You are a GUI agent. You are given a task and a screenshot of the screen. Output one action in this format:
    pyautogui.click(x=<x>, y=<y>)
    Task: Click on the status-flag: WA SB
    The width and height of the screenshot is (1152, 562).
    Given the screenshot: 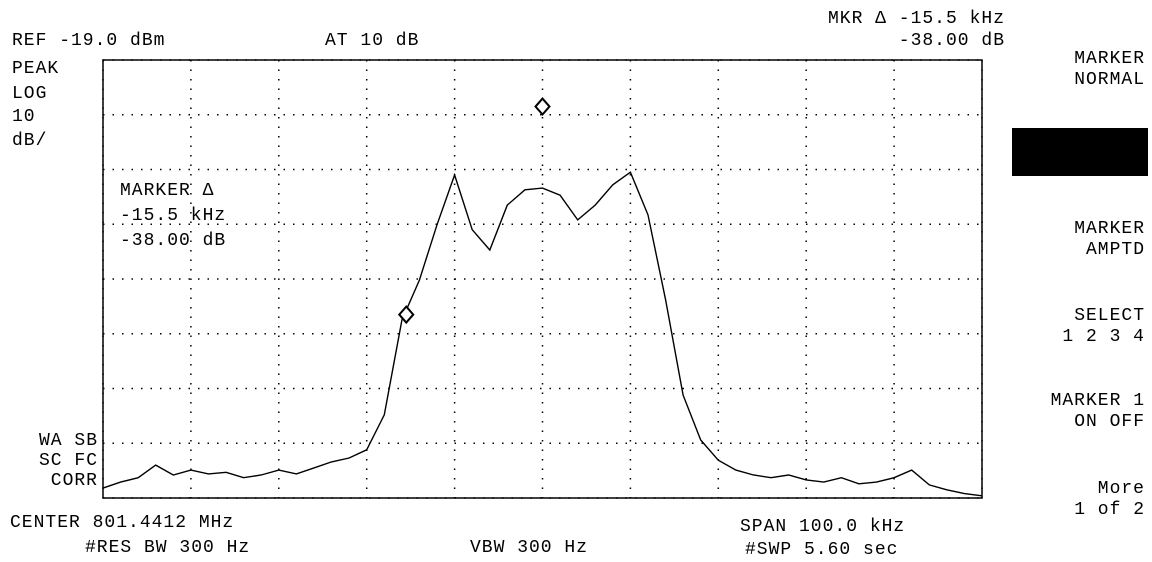 What is the action you would take?
    pyautogui.click(x=68, y=441)
    